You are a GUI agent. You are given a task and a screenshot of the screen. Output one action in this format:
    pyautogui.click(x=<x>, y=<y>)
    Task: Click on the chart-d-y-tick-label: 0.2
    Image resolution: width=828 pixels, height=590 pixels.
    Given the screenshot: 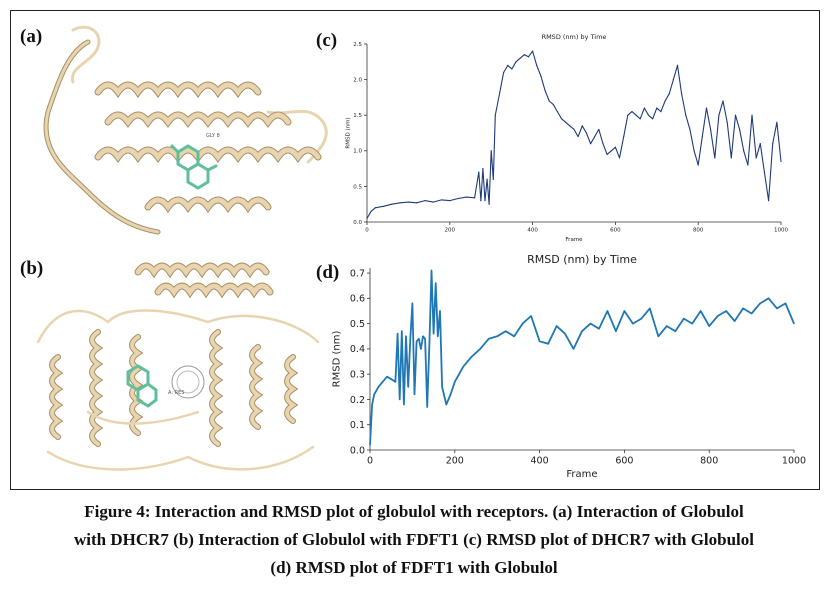 What is the action you would take?
    pyautogui.click(x=357, y=400)
    